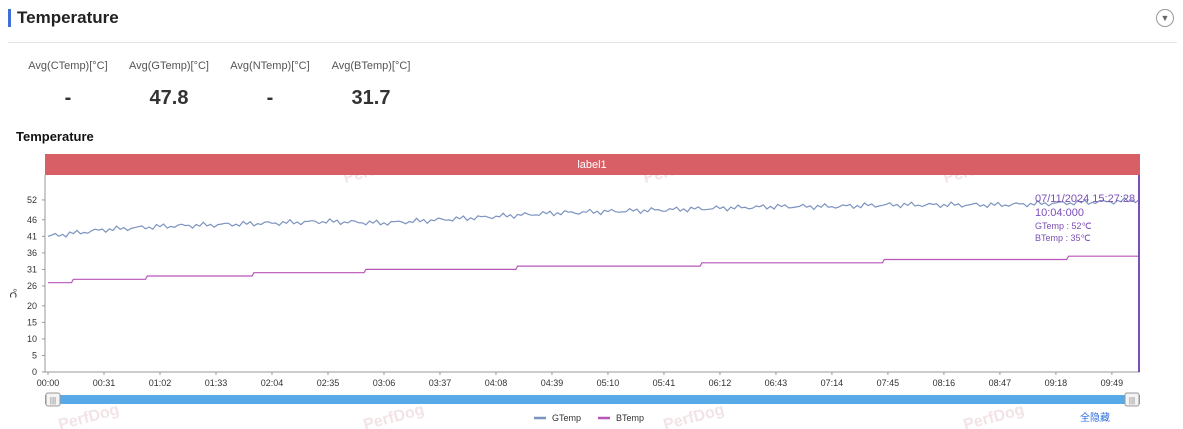  I want to click on y-tick-label: 10, so click(32, 339).